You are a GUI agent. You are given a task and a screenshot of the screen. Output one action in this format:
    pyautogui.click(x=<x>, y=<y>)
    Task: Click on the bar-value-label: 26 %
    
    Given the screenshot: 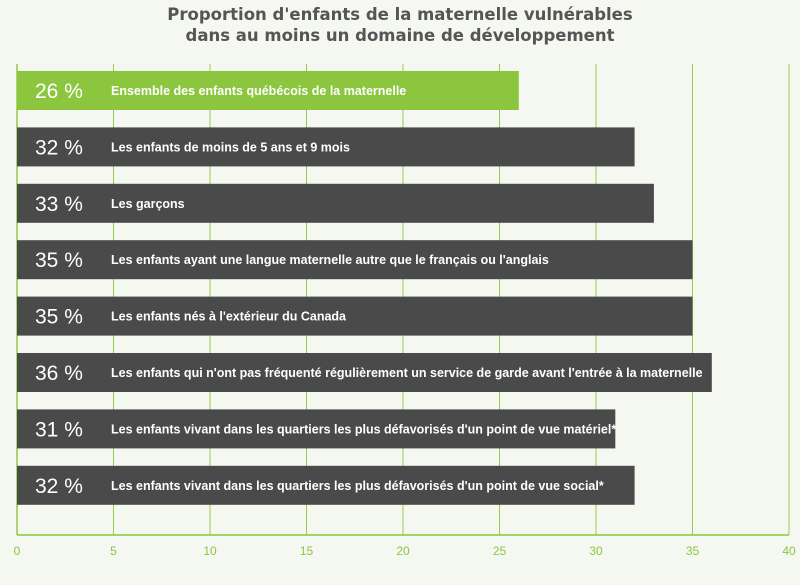 What is the action you would take?
    pyautogui.click(x=59, y=91)
    